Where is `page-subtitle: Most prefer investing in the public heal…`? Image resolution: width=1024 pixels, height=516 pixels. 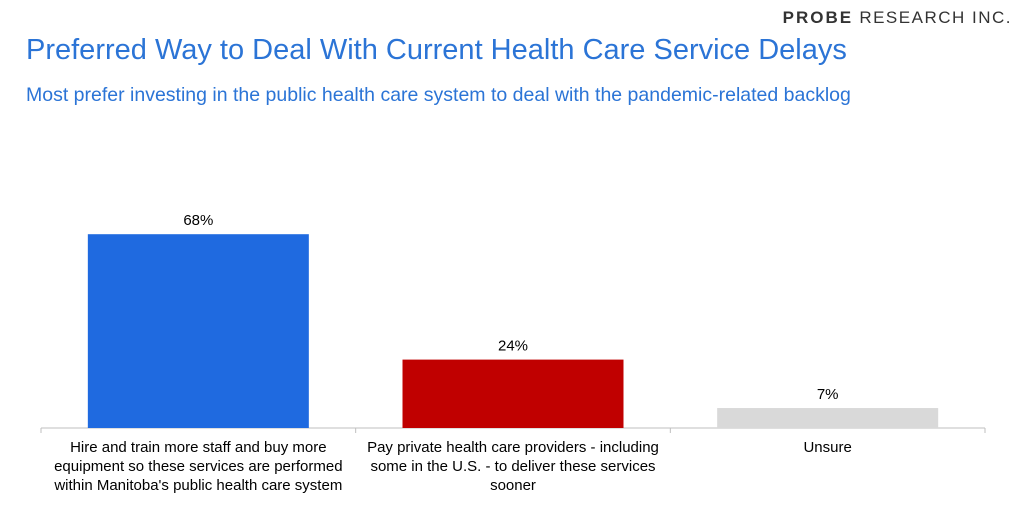
page-subtitle: Most prefer investing in the public heal… is located at coordinates (438, 95).